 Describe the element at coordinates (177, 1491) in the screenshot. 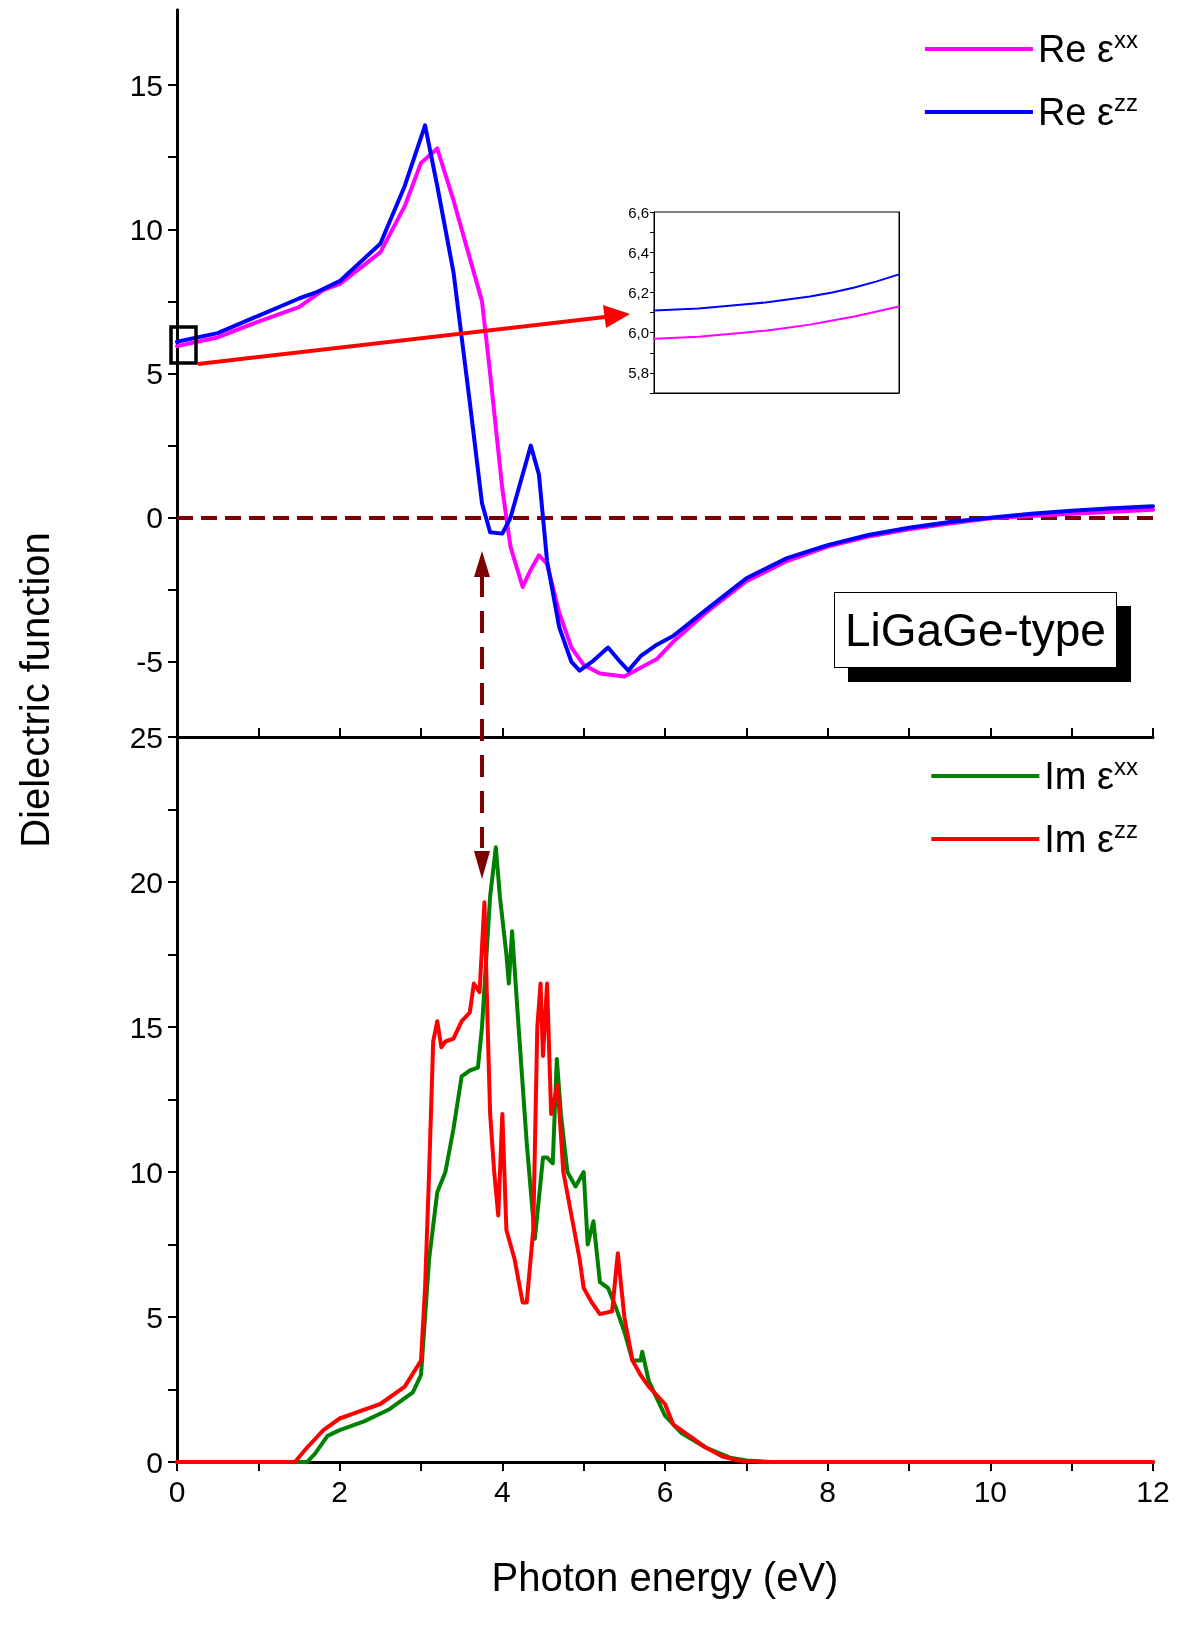

I see `x-tick-label: 0` at that location.